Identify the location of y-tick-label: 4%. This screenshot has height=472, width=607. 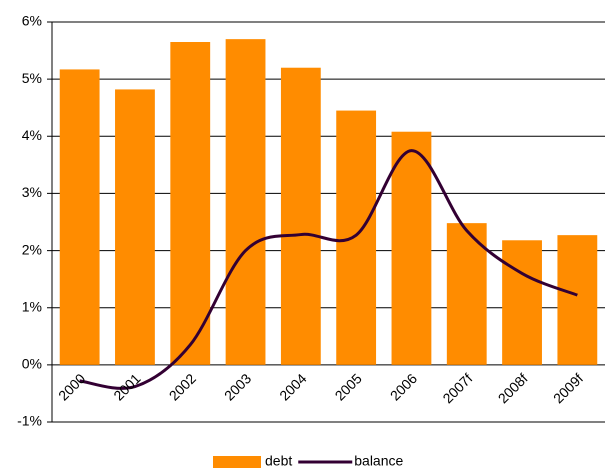
(32, 135).